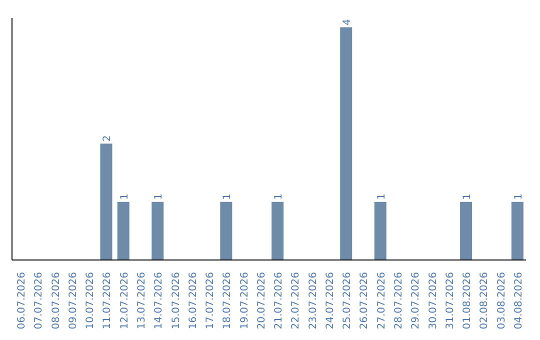 The height and width of the screenshot is (340, 540). I want to click on x-tick-label: 28.07.2026, so click(399, 301).